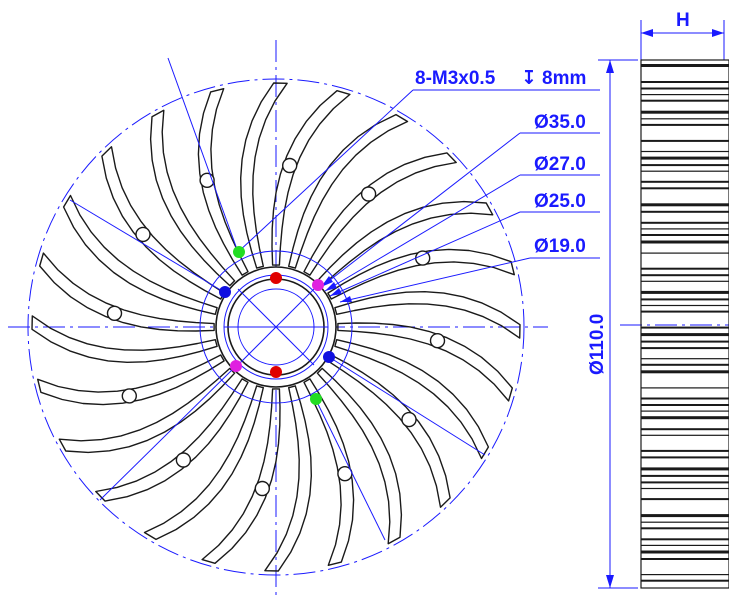  Describe the element at coordinates (685, 323) in the screenshot. I see `fin-stack-stripes` at that location.